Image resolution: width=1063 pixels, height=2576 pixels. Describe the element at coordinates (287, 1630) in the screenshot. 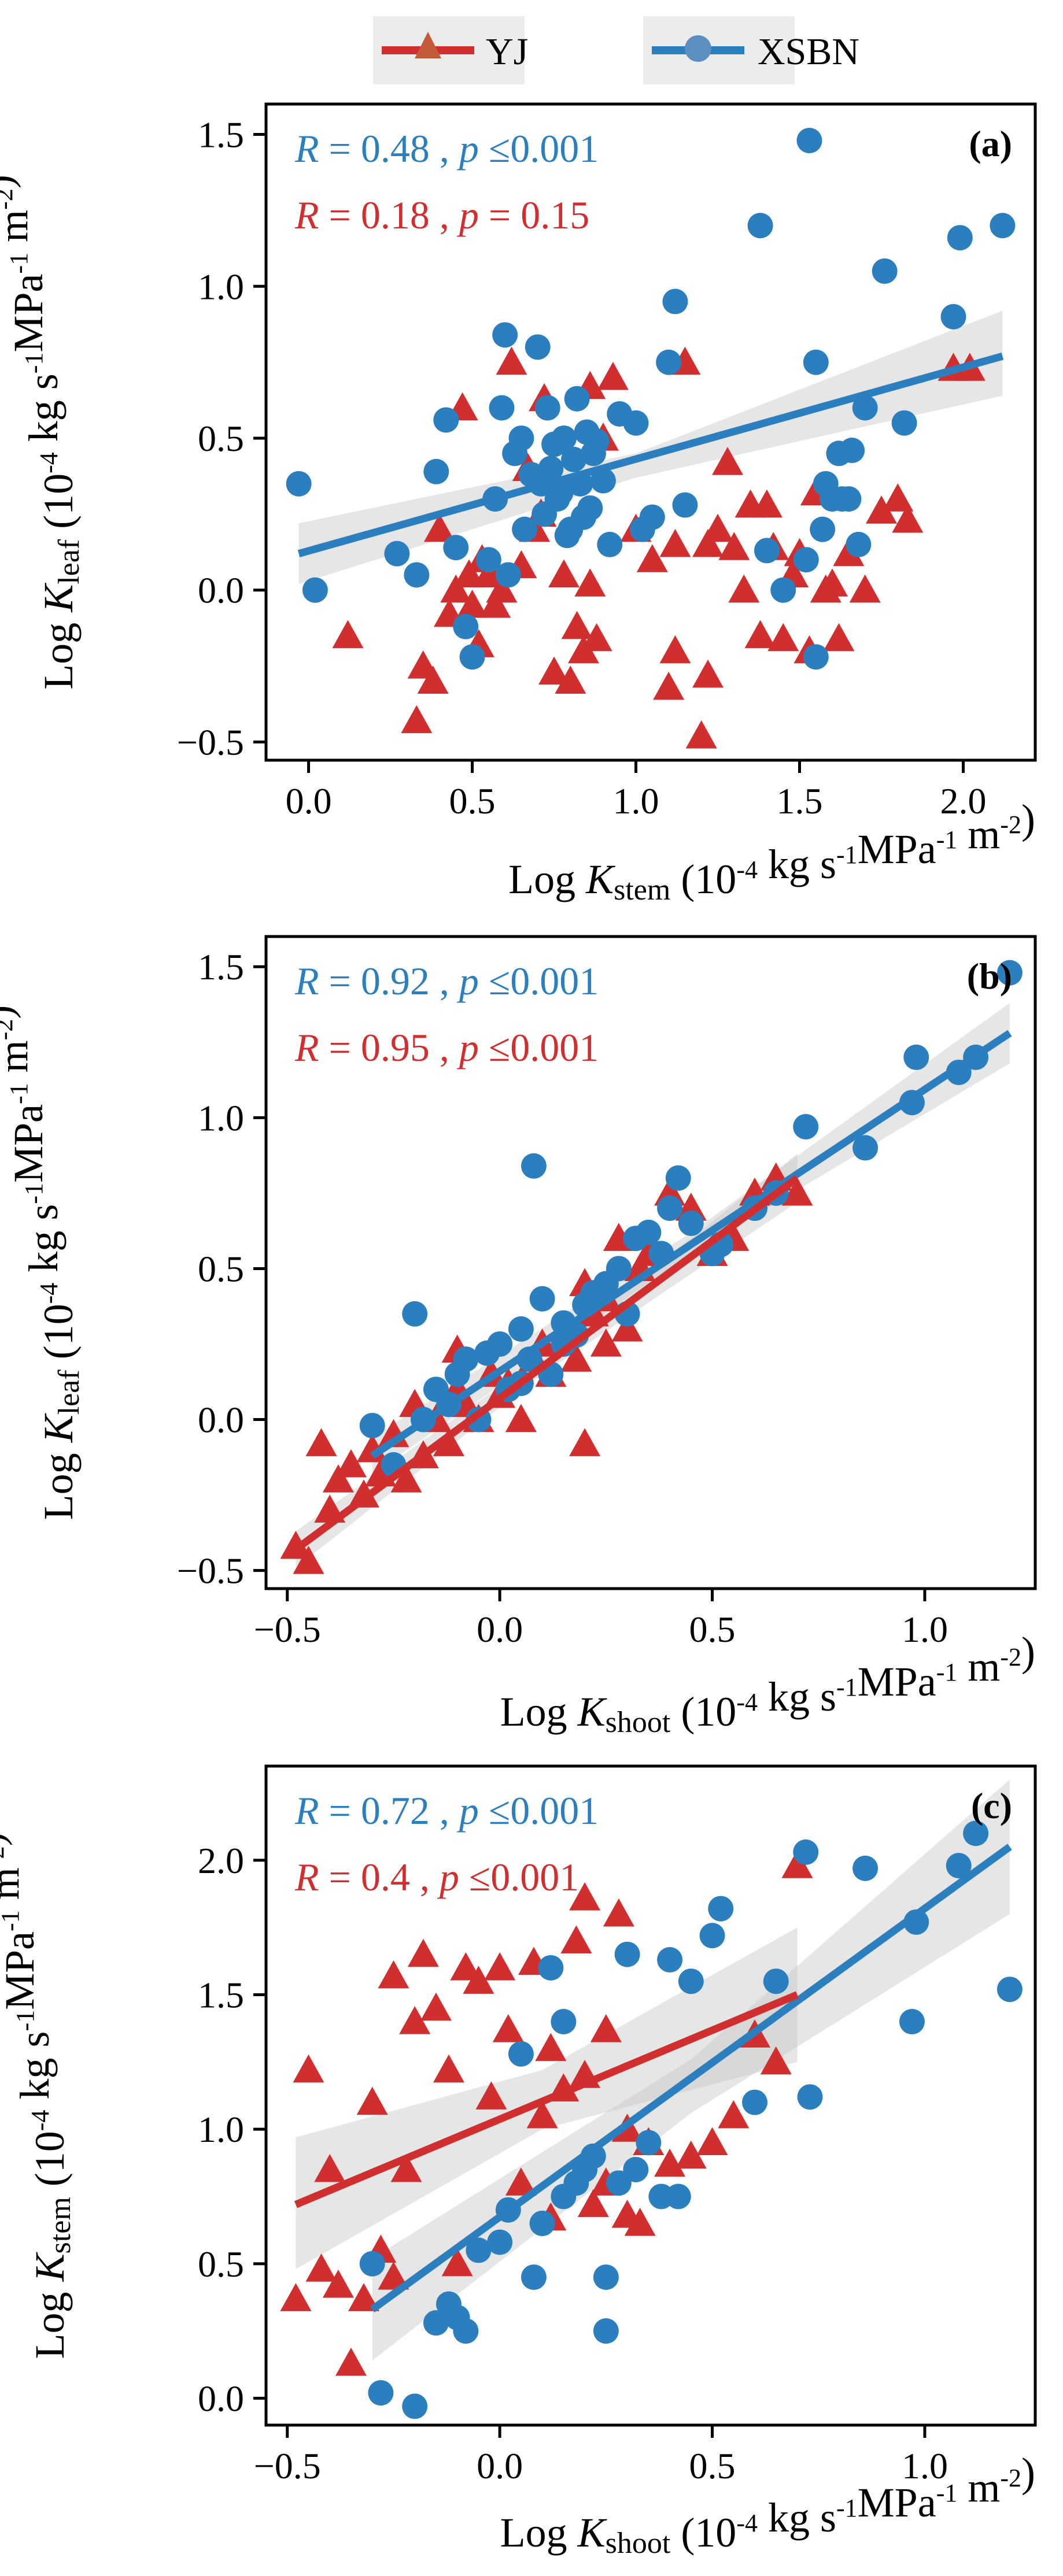

I see `x-tick-label: −0.5` at that location.